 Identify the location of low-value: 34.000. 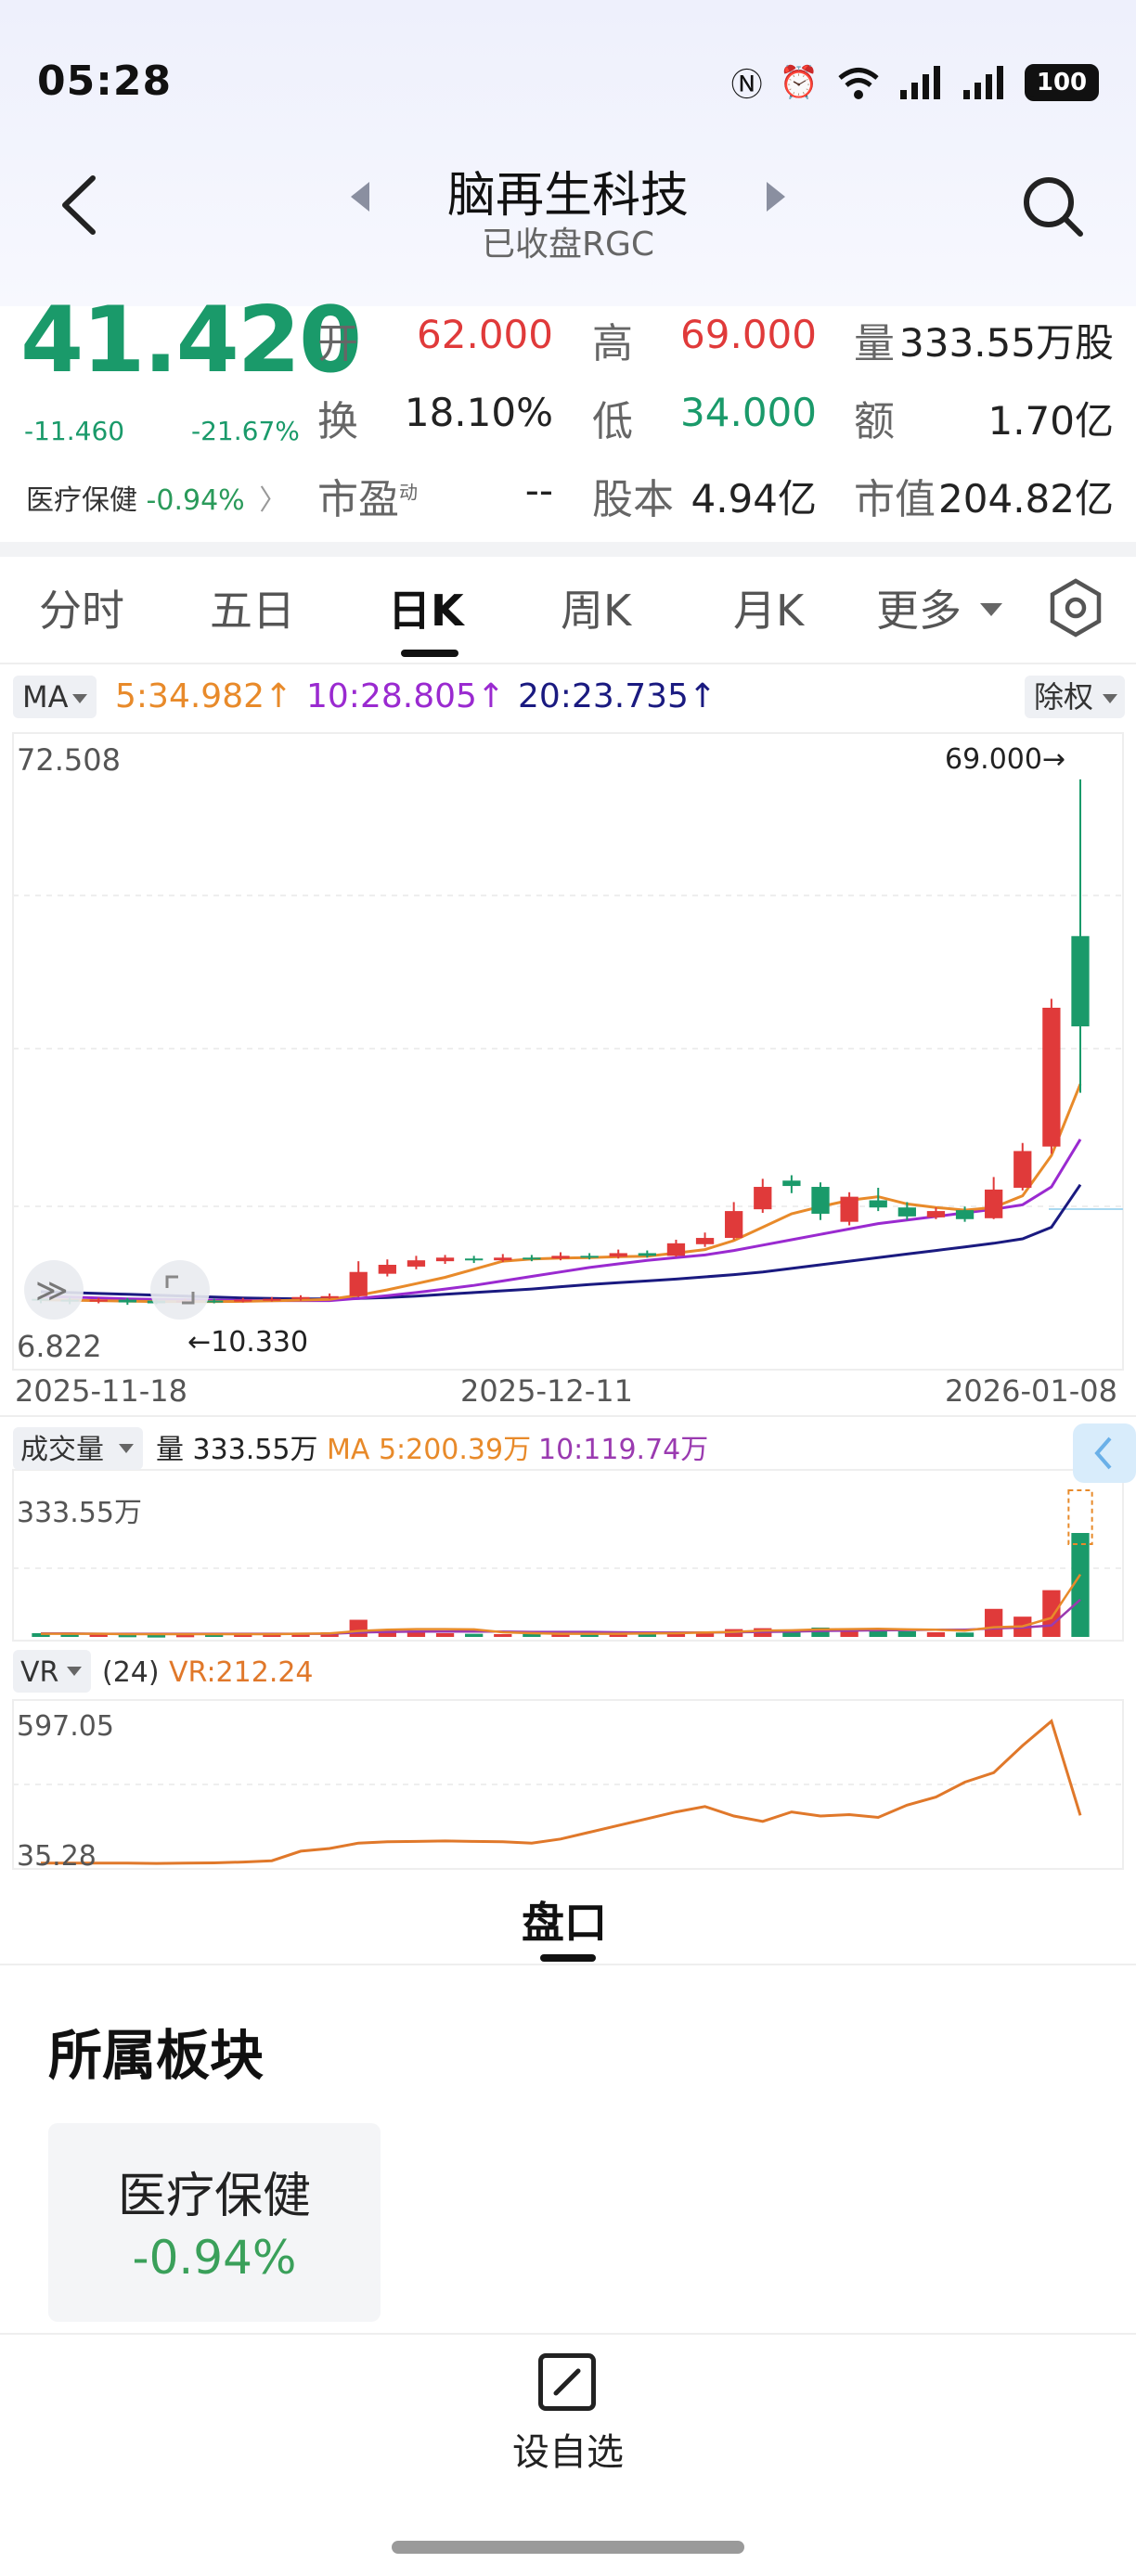
(748, 413).